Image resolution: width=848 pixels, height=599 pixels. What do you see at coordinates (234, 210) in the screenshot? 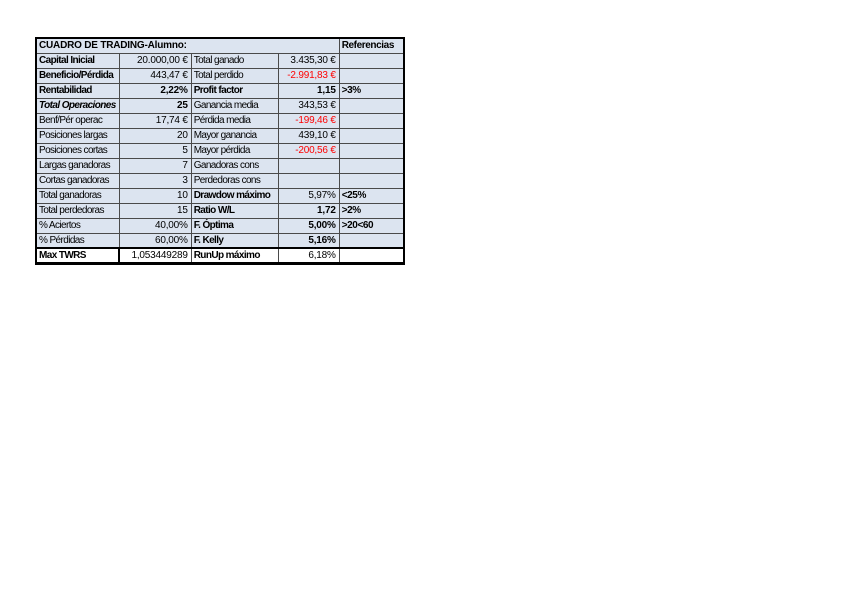
I see `metric-label: Ratio W/L` at bounding box center [234, 210].